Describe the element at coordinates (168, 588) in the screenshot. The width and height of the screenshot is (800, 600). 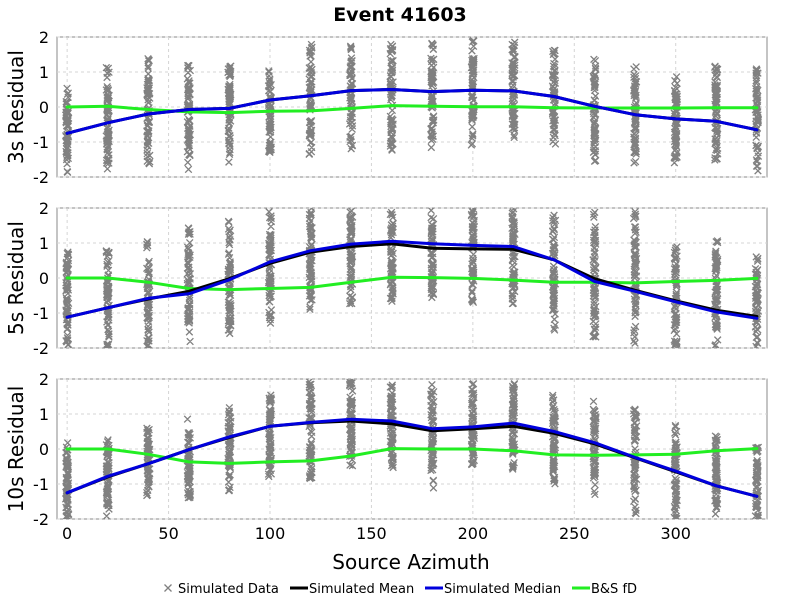
I see `legend-marker-icon` at that location.